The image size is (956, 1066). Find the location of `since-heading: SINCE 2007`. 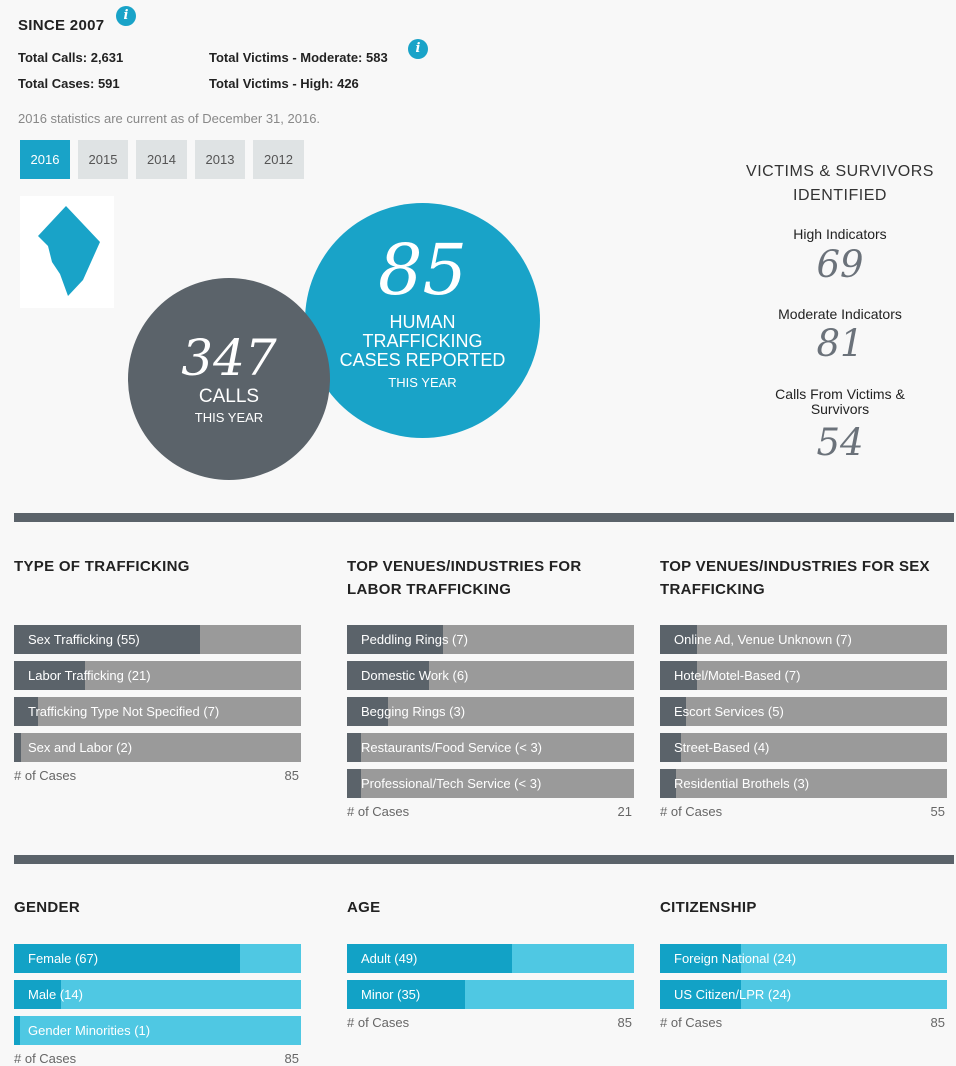

since-heading: SINCE 2007 is located at coordinates (61, 25).